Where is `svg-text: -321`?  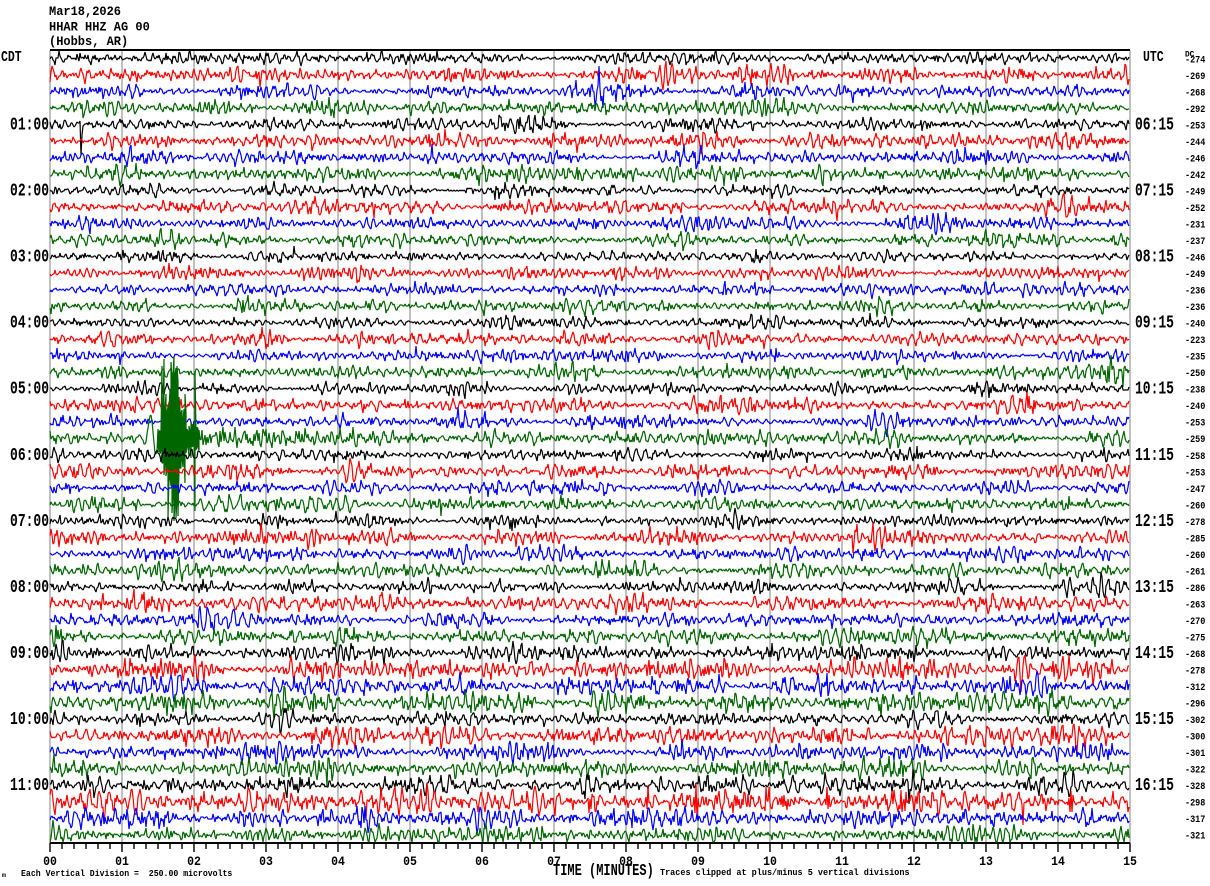
svg-text: -321 is located at coordinates (1195, 836).